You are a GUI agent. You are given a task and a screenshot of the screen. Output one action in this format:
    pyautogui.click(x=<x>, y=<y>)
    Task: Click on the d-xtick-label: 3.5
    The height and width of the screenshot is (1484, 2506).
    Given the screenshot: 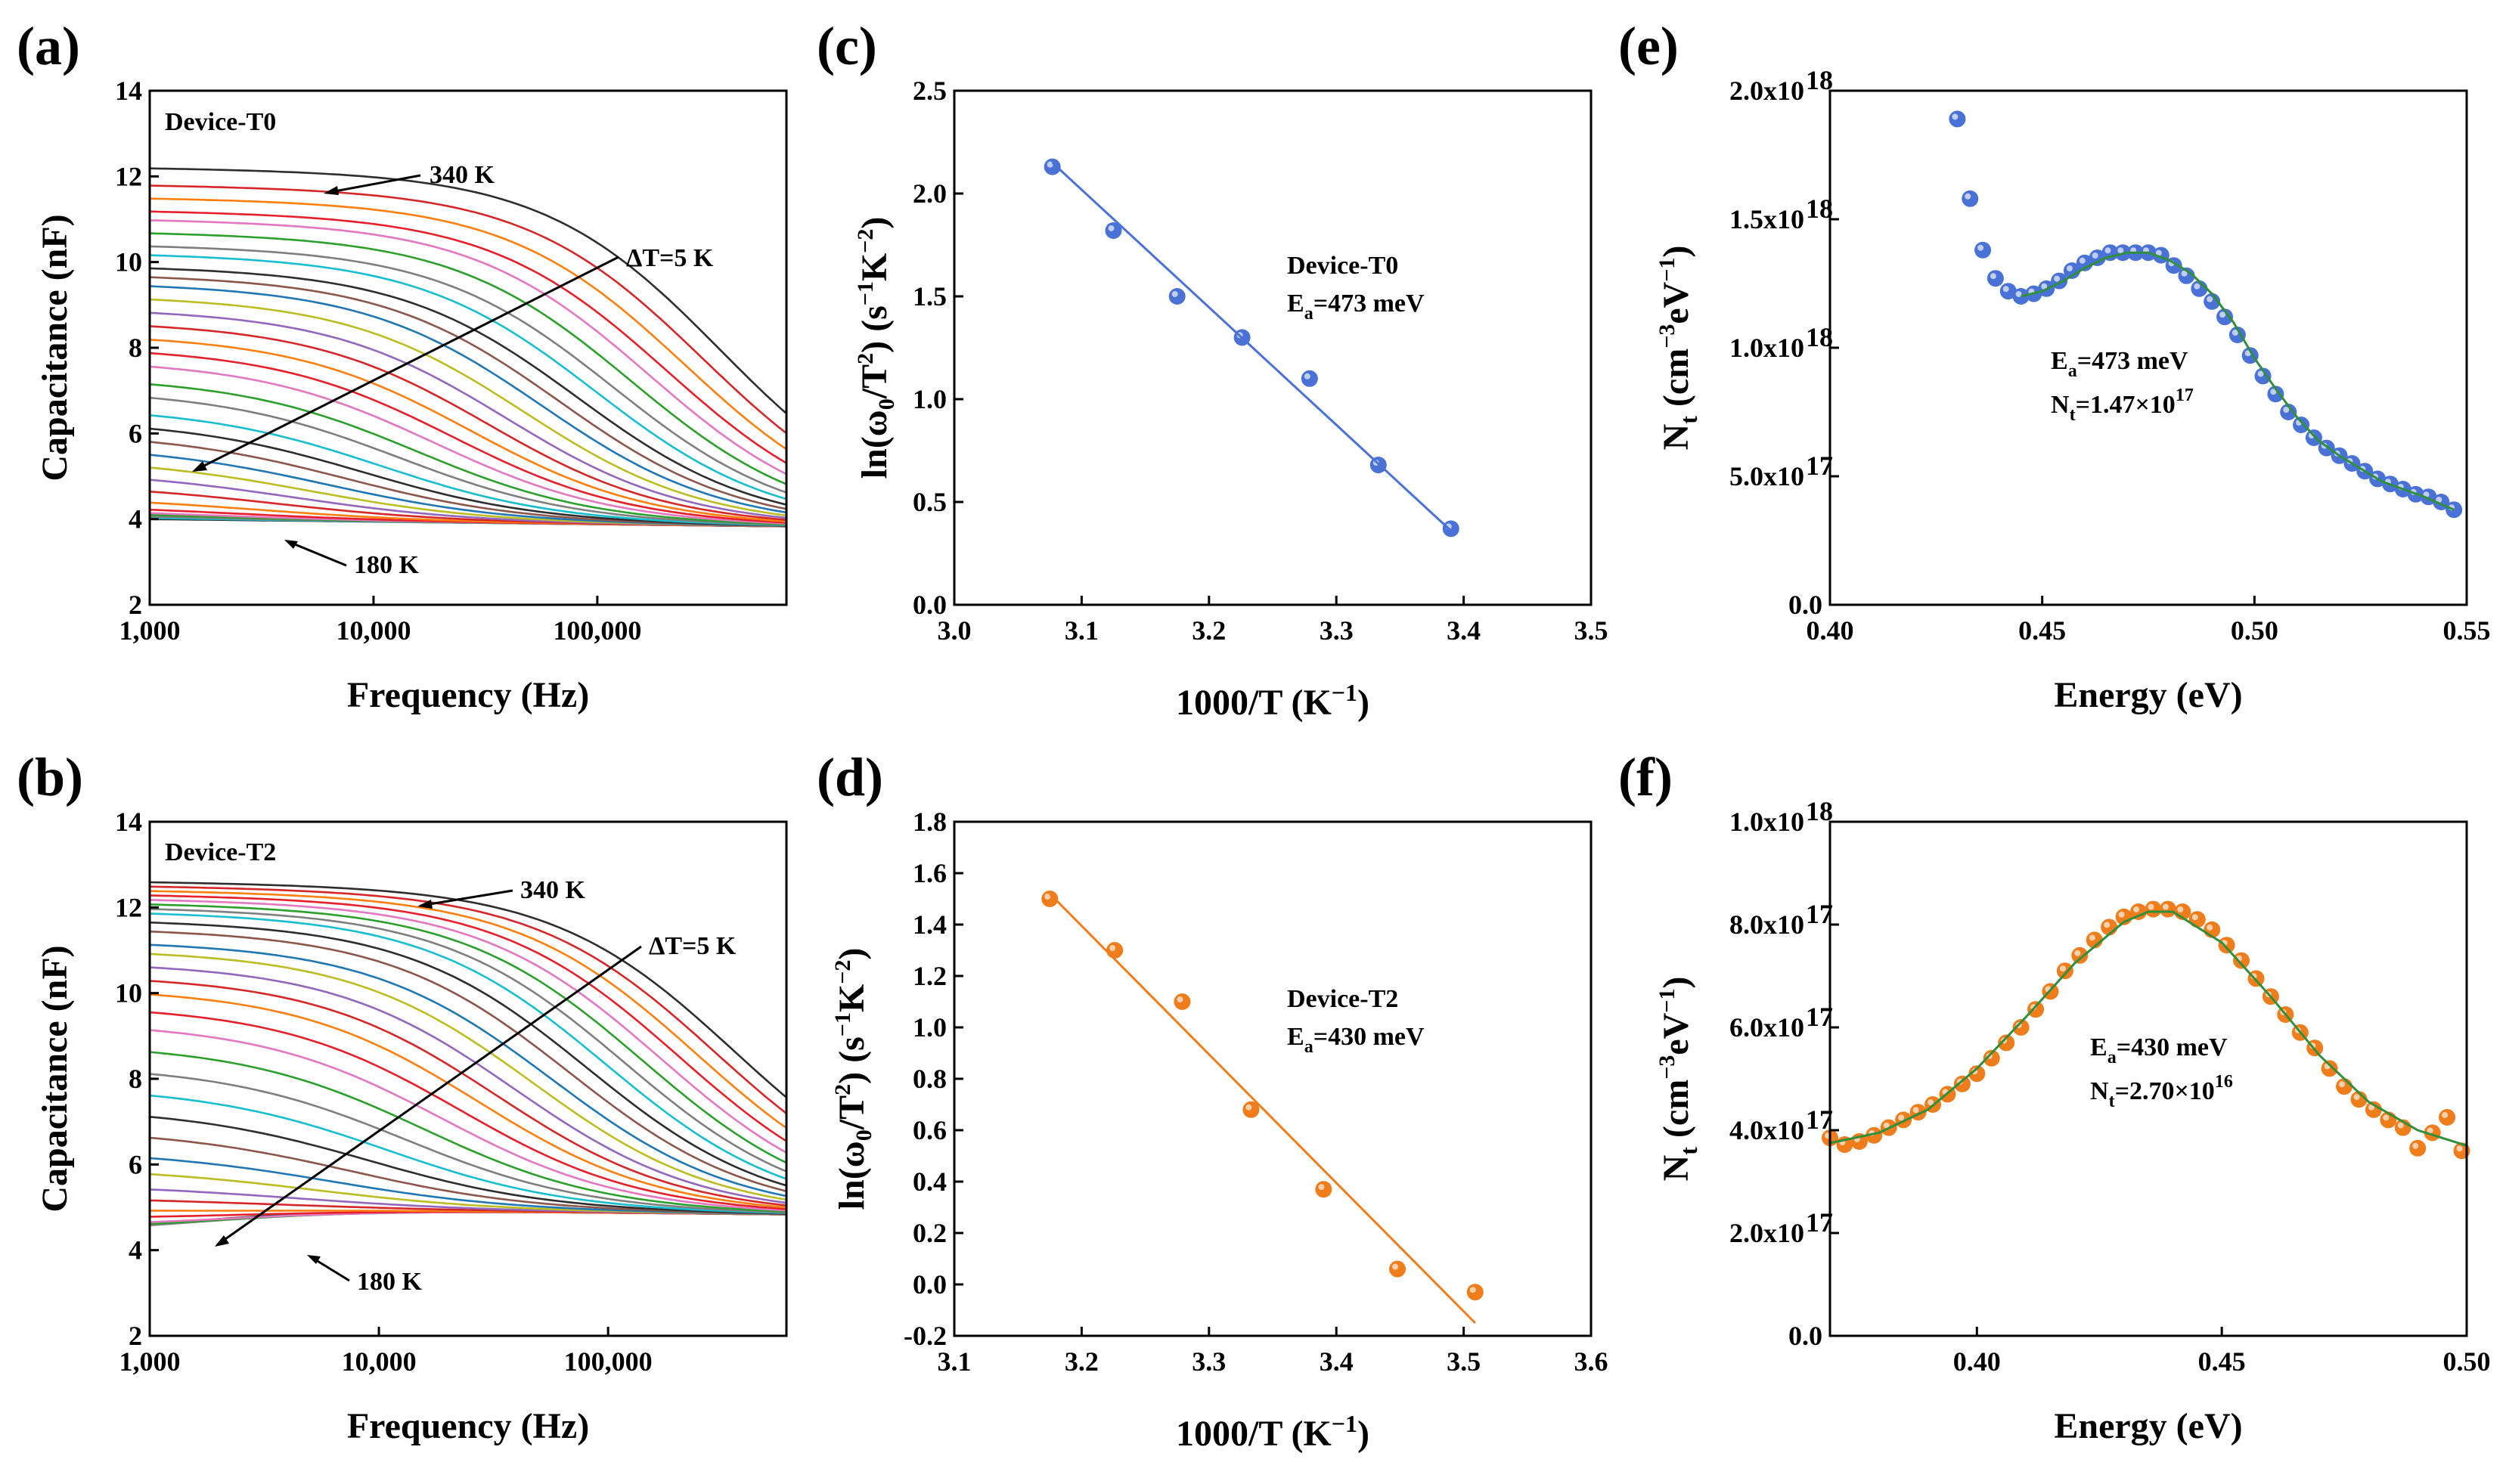 What is the action you would take?
    pyautogui.click(x=1464, y=1361)
    